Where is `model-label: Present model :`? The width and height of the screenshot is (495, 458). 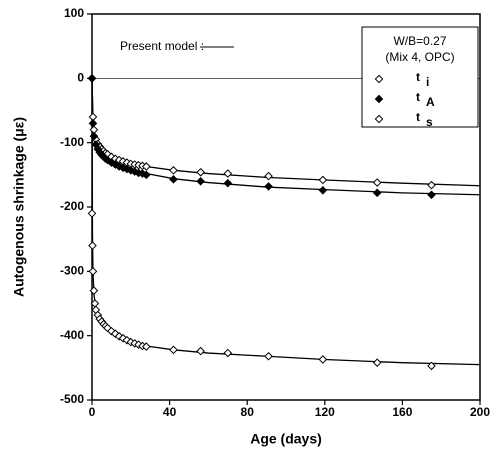
model-label: Present model : is located at coordinates (162, 46).